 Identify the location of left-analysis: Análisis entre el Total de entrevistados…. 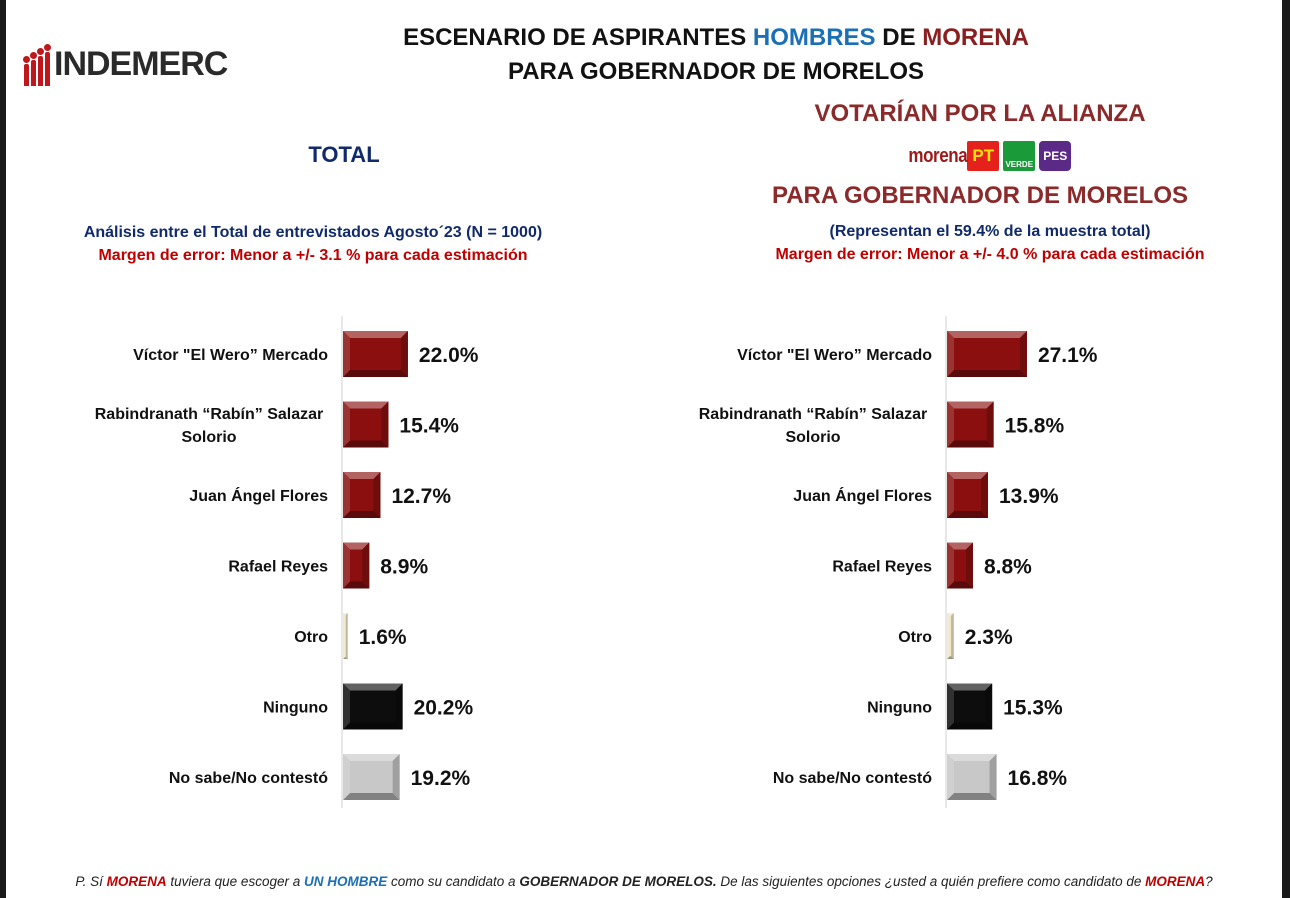
(313, 232).